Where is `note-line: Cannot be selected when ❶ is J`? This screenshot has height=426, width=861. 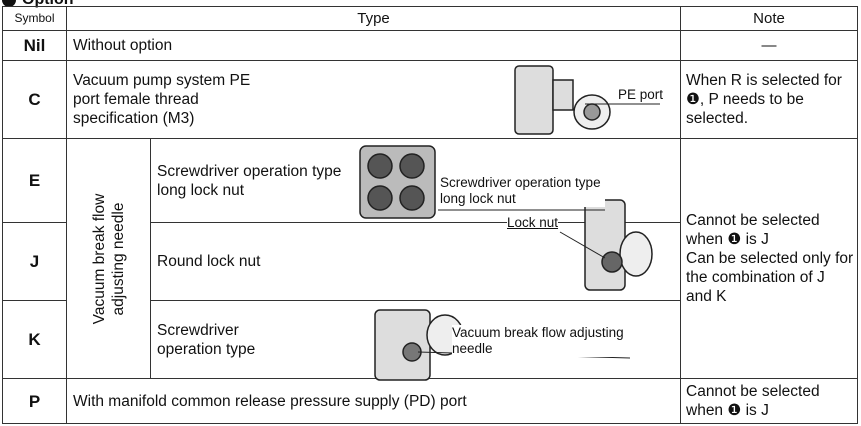
note-line: Cannot be selected when ❶ is J is located at coordinates (753, 230).